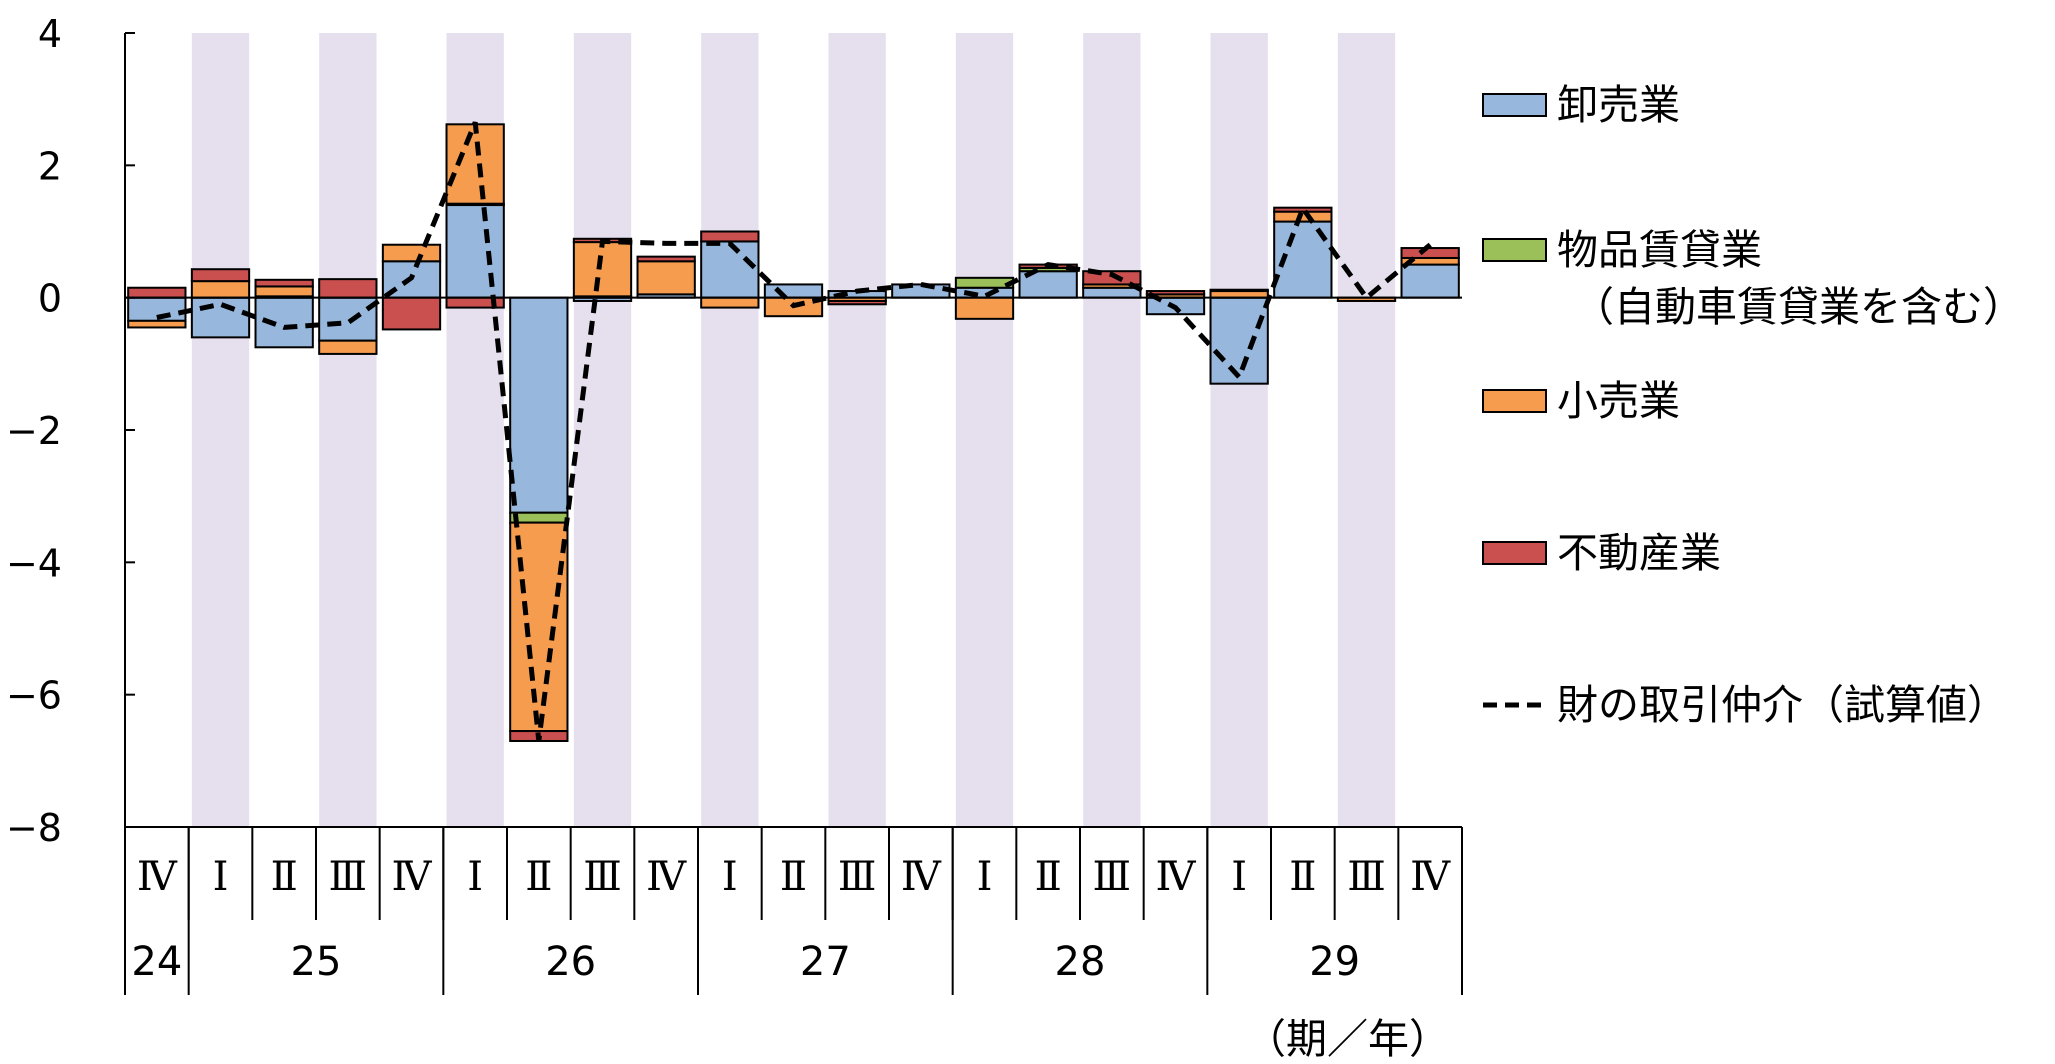 The image size is (2055, 1064). I want to click on legend-label: 物品賃貸業, so click(1659, 250).